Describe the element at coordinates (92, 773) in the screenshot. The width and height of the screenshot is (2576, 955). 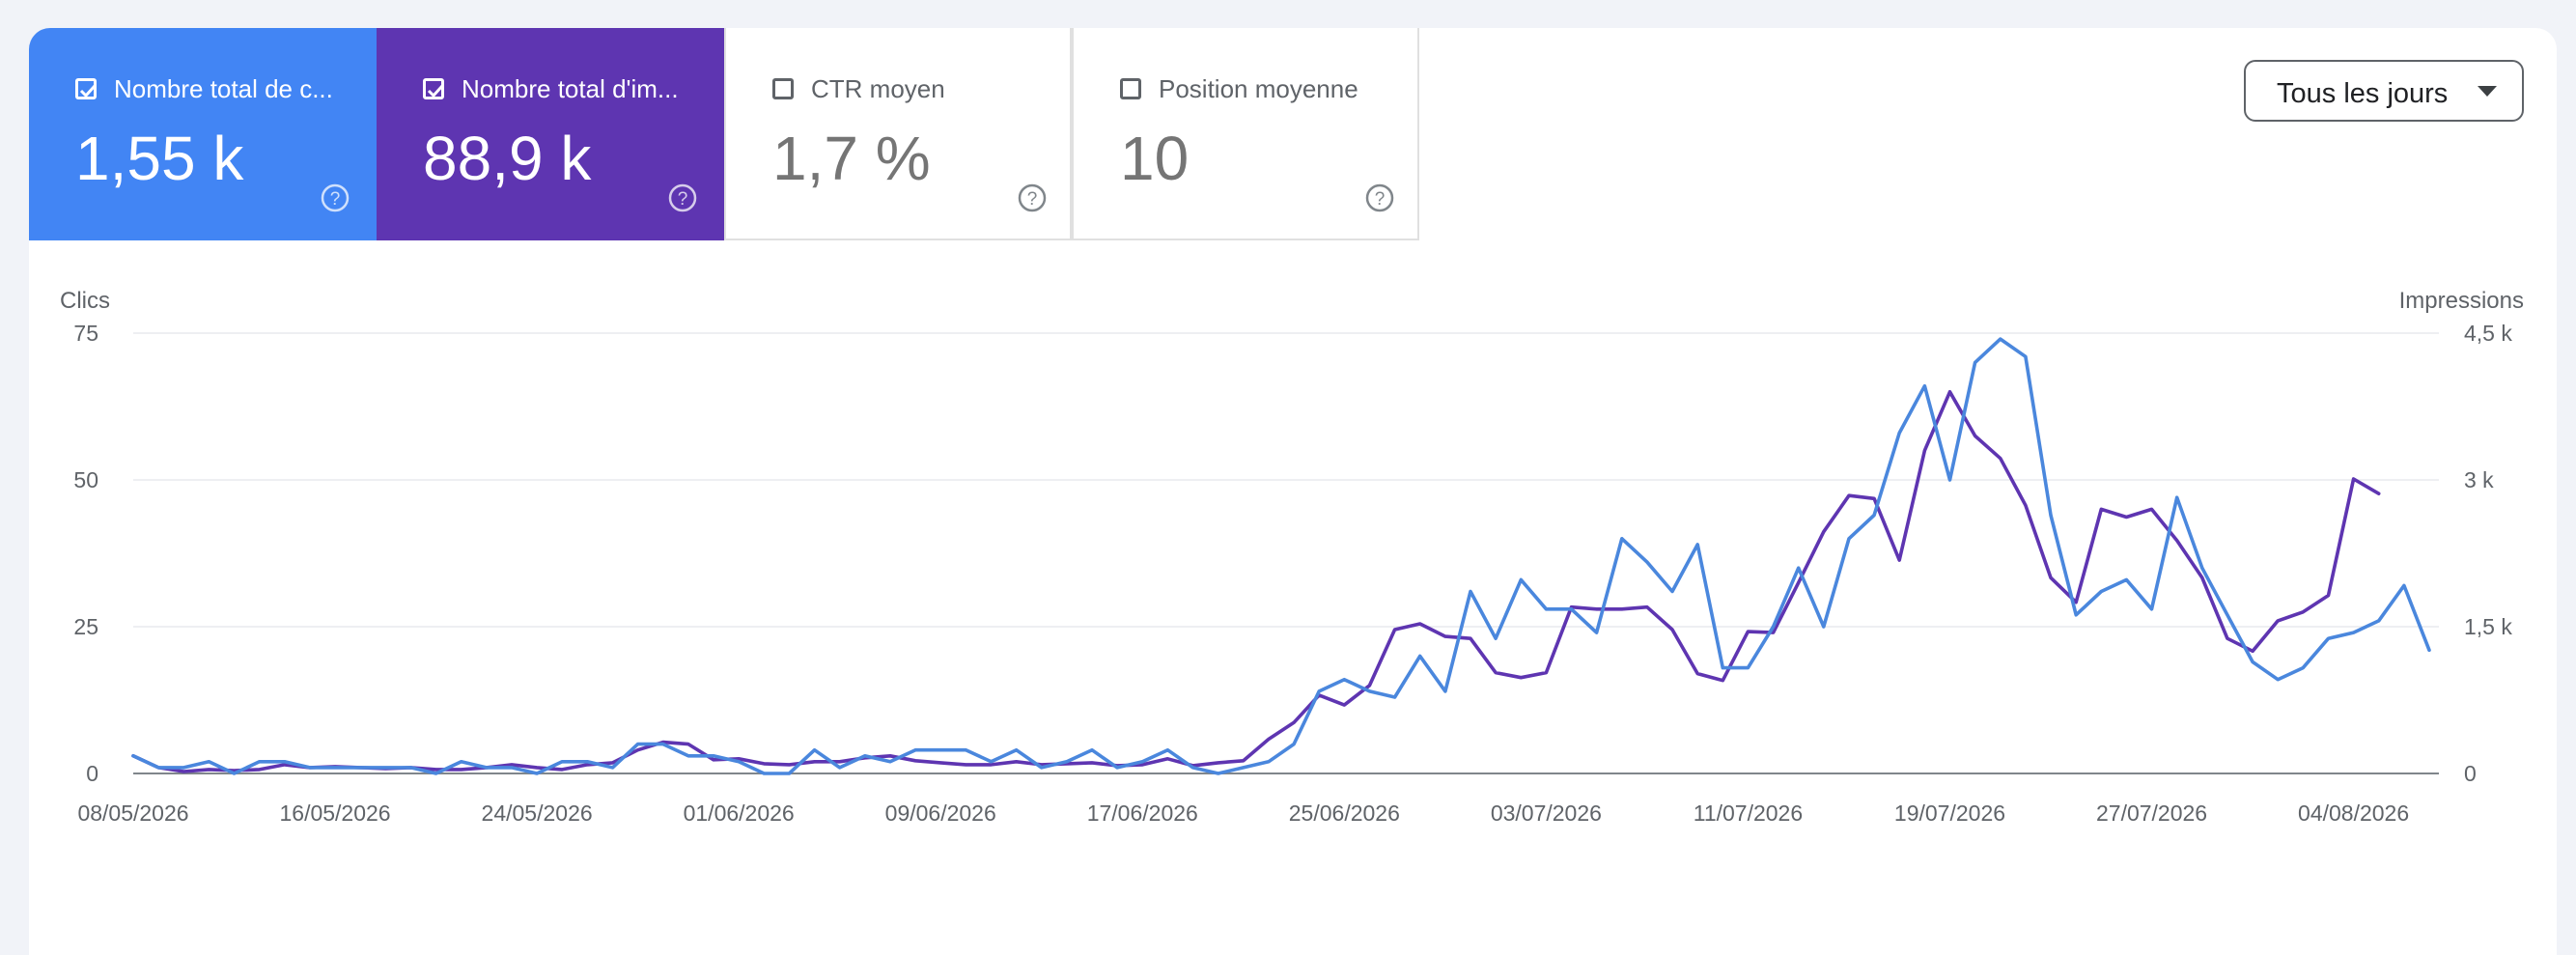
I see `left-axis-tick-label: 0` at that location.